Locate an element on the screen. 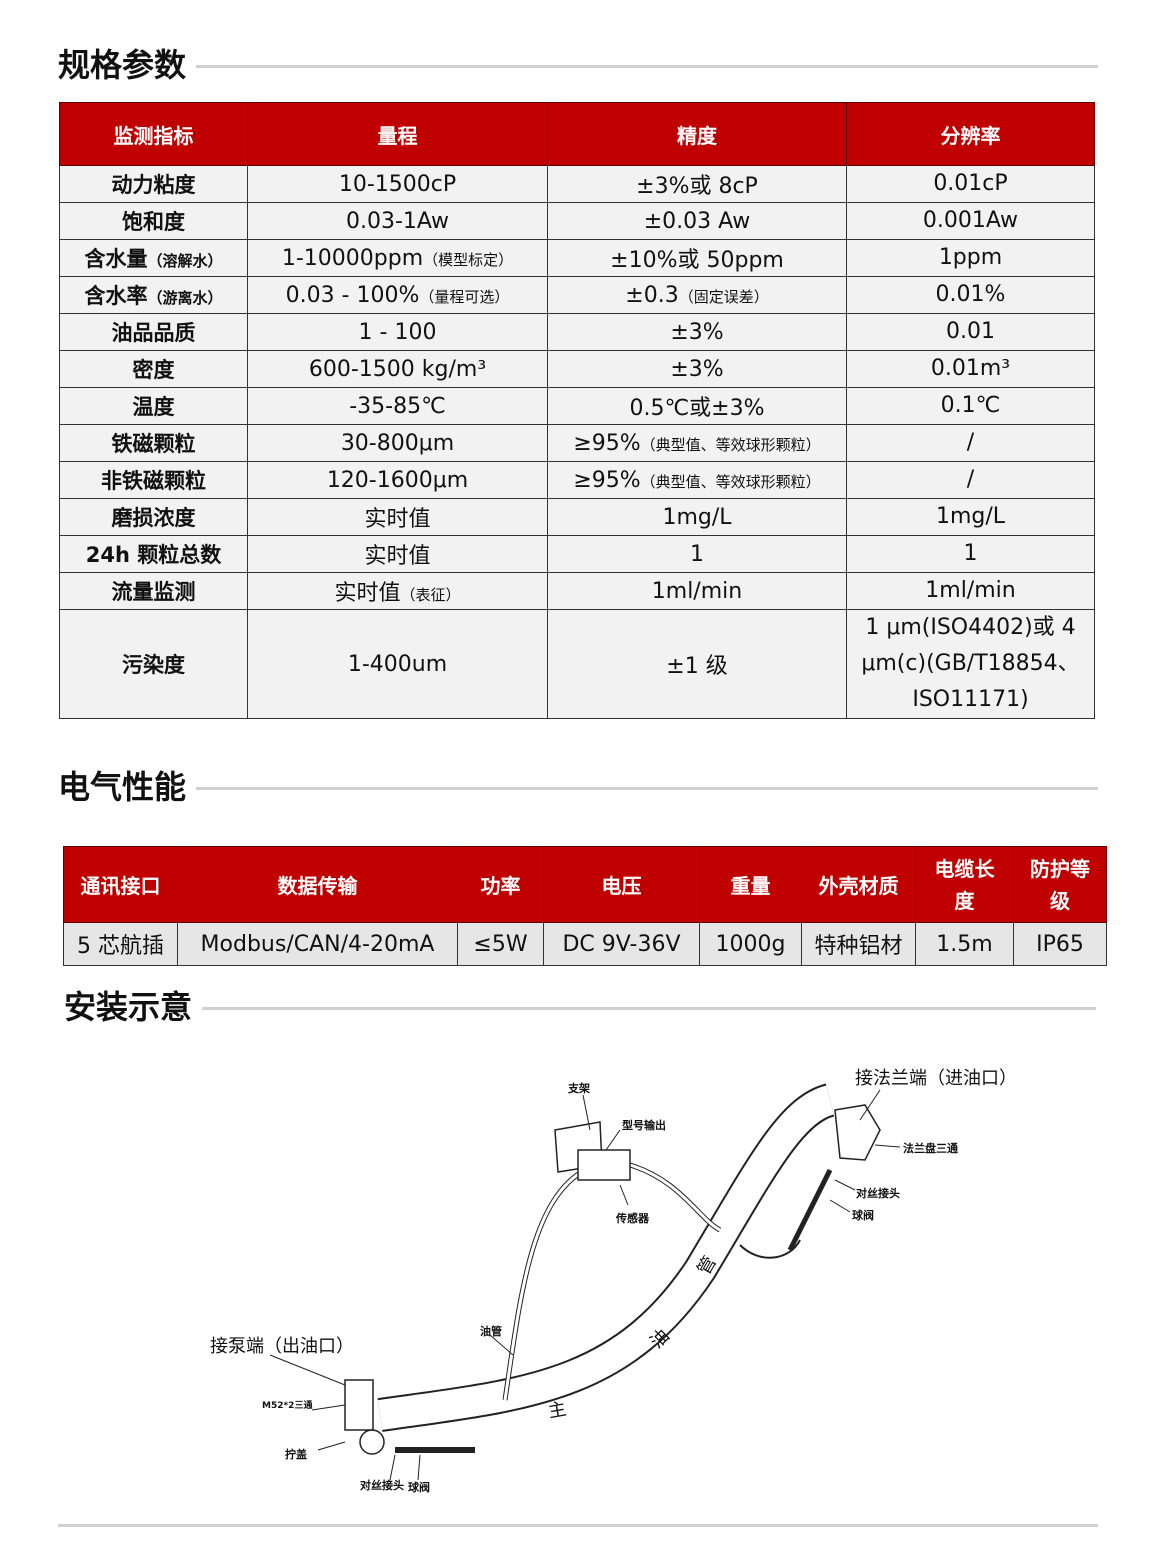 The image size is (1159, 1544). metric-cell: 24h 颗粒总数 is located at coordinates (153, 554).